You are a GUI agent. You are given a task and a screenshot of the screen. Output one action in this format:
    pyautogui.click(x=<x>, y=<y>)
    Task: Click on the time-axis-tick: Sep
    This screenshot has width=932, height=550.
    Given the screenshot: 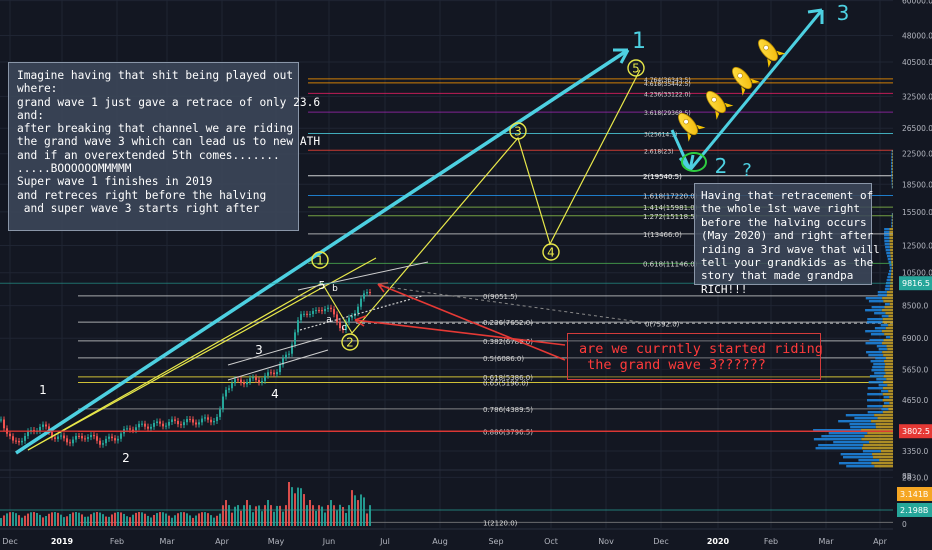 What is the action you would take?
    pyautogui.click(x=495, y=541)
    